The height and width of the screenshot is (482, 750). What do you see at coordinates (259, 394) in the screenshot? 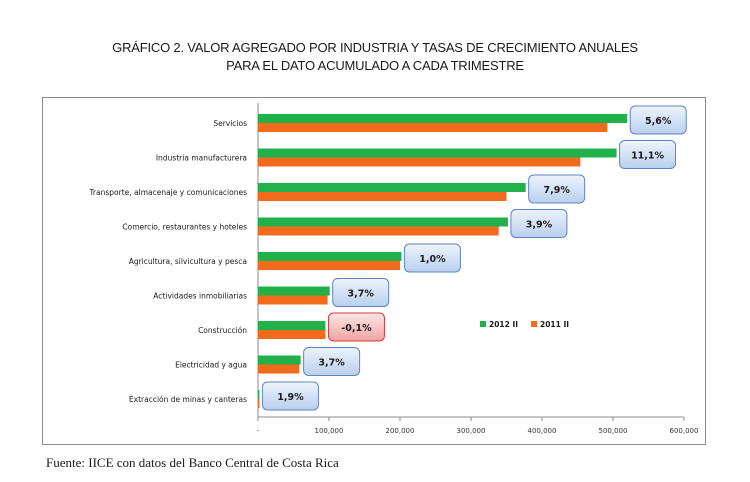
I see `bar-2012-ii-extraccion-de-minas-y-canteras` at bounding box center [259, 394].